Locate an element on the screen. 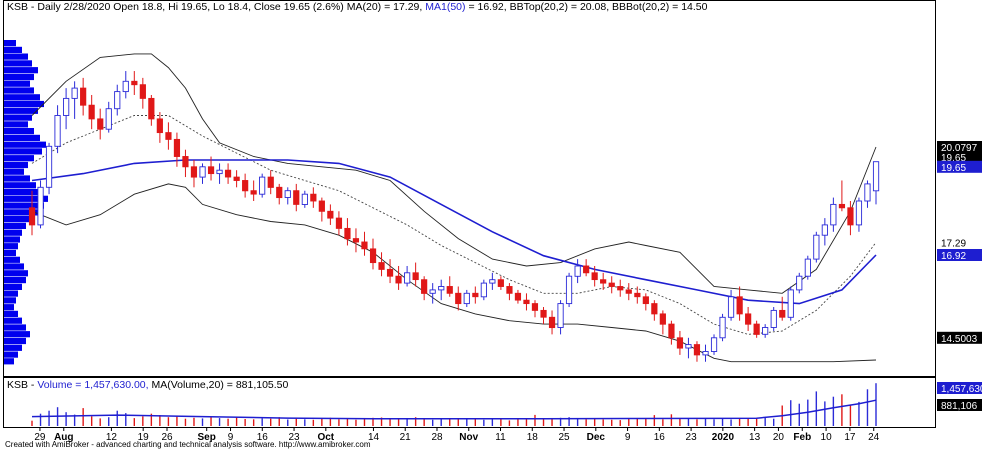  x-tick-label: 28 is located at coordinates (437, 437).